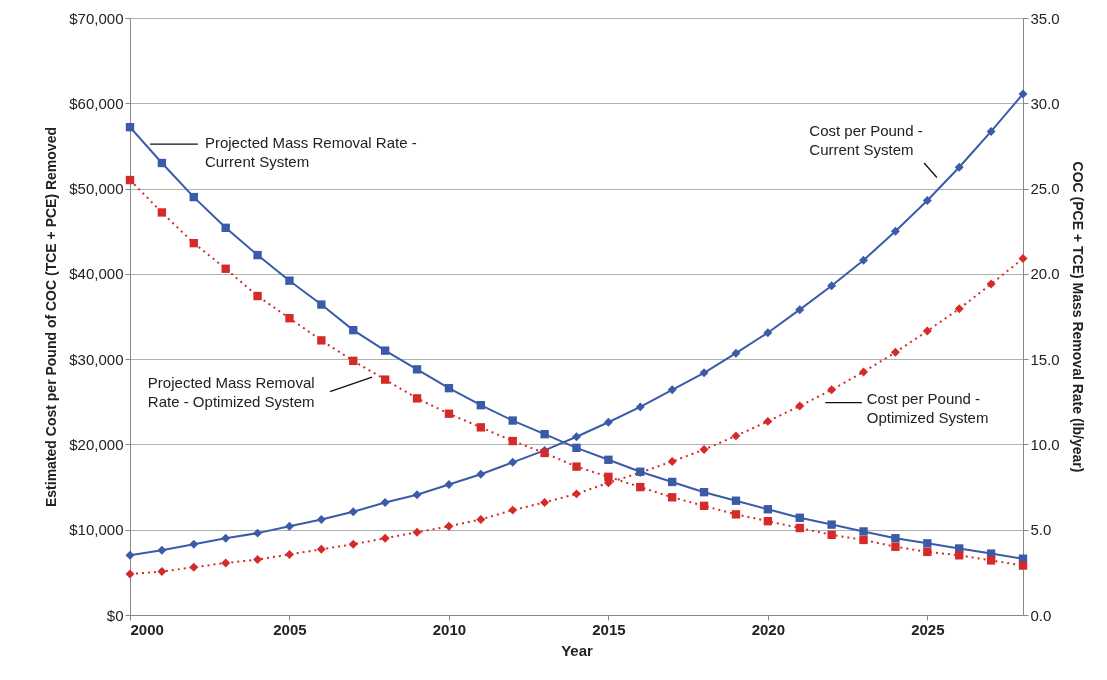 Image resolution: width=1107 pixels, height=680 pixels. I want to click on y2-tick-label: 35.0, so click(1045, 18).